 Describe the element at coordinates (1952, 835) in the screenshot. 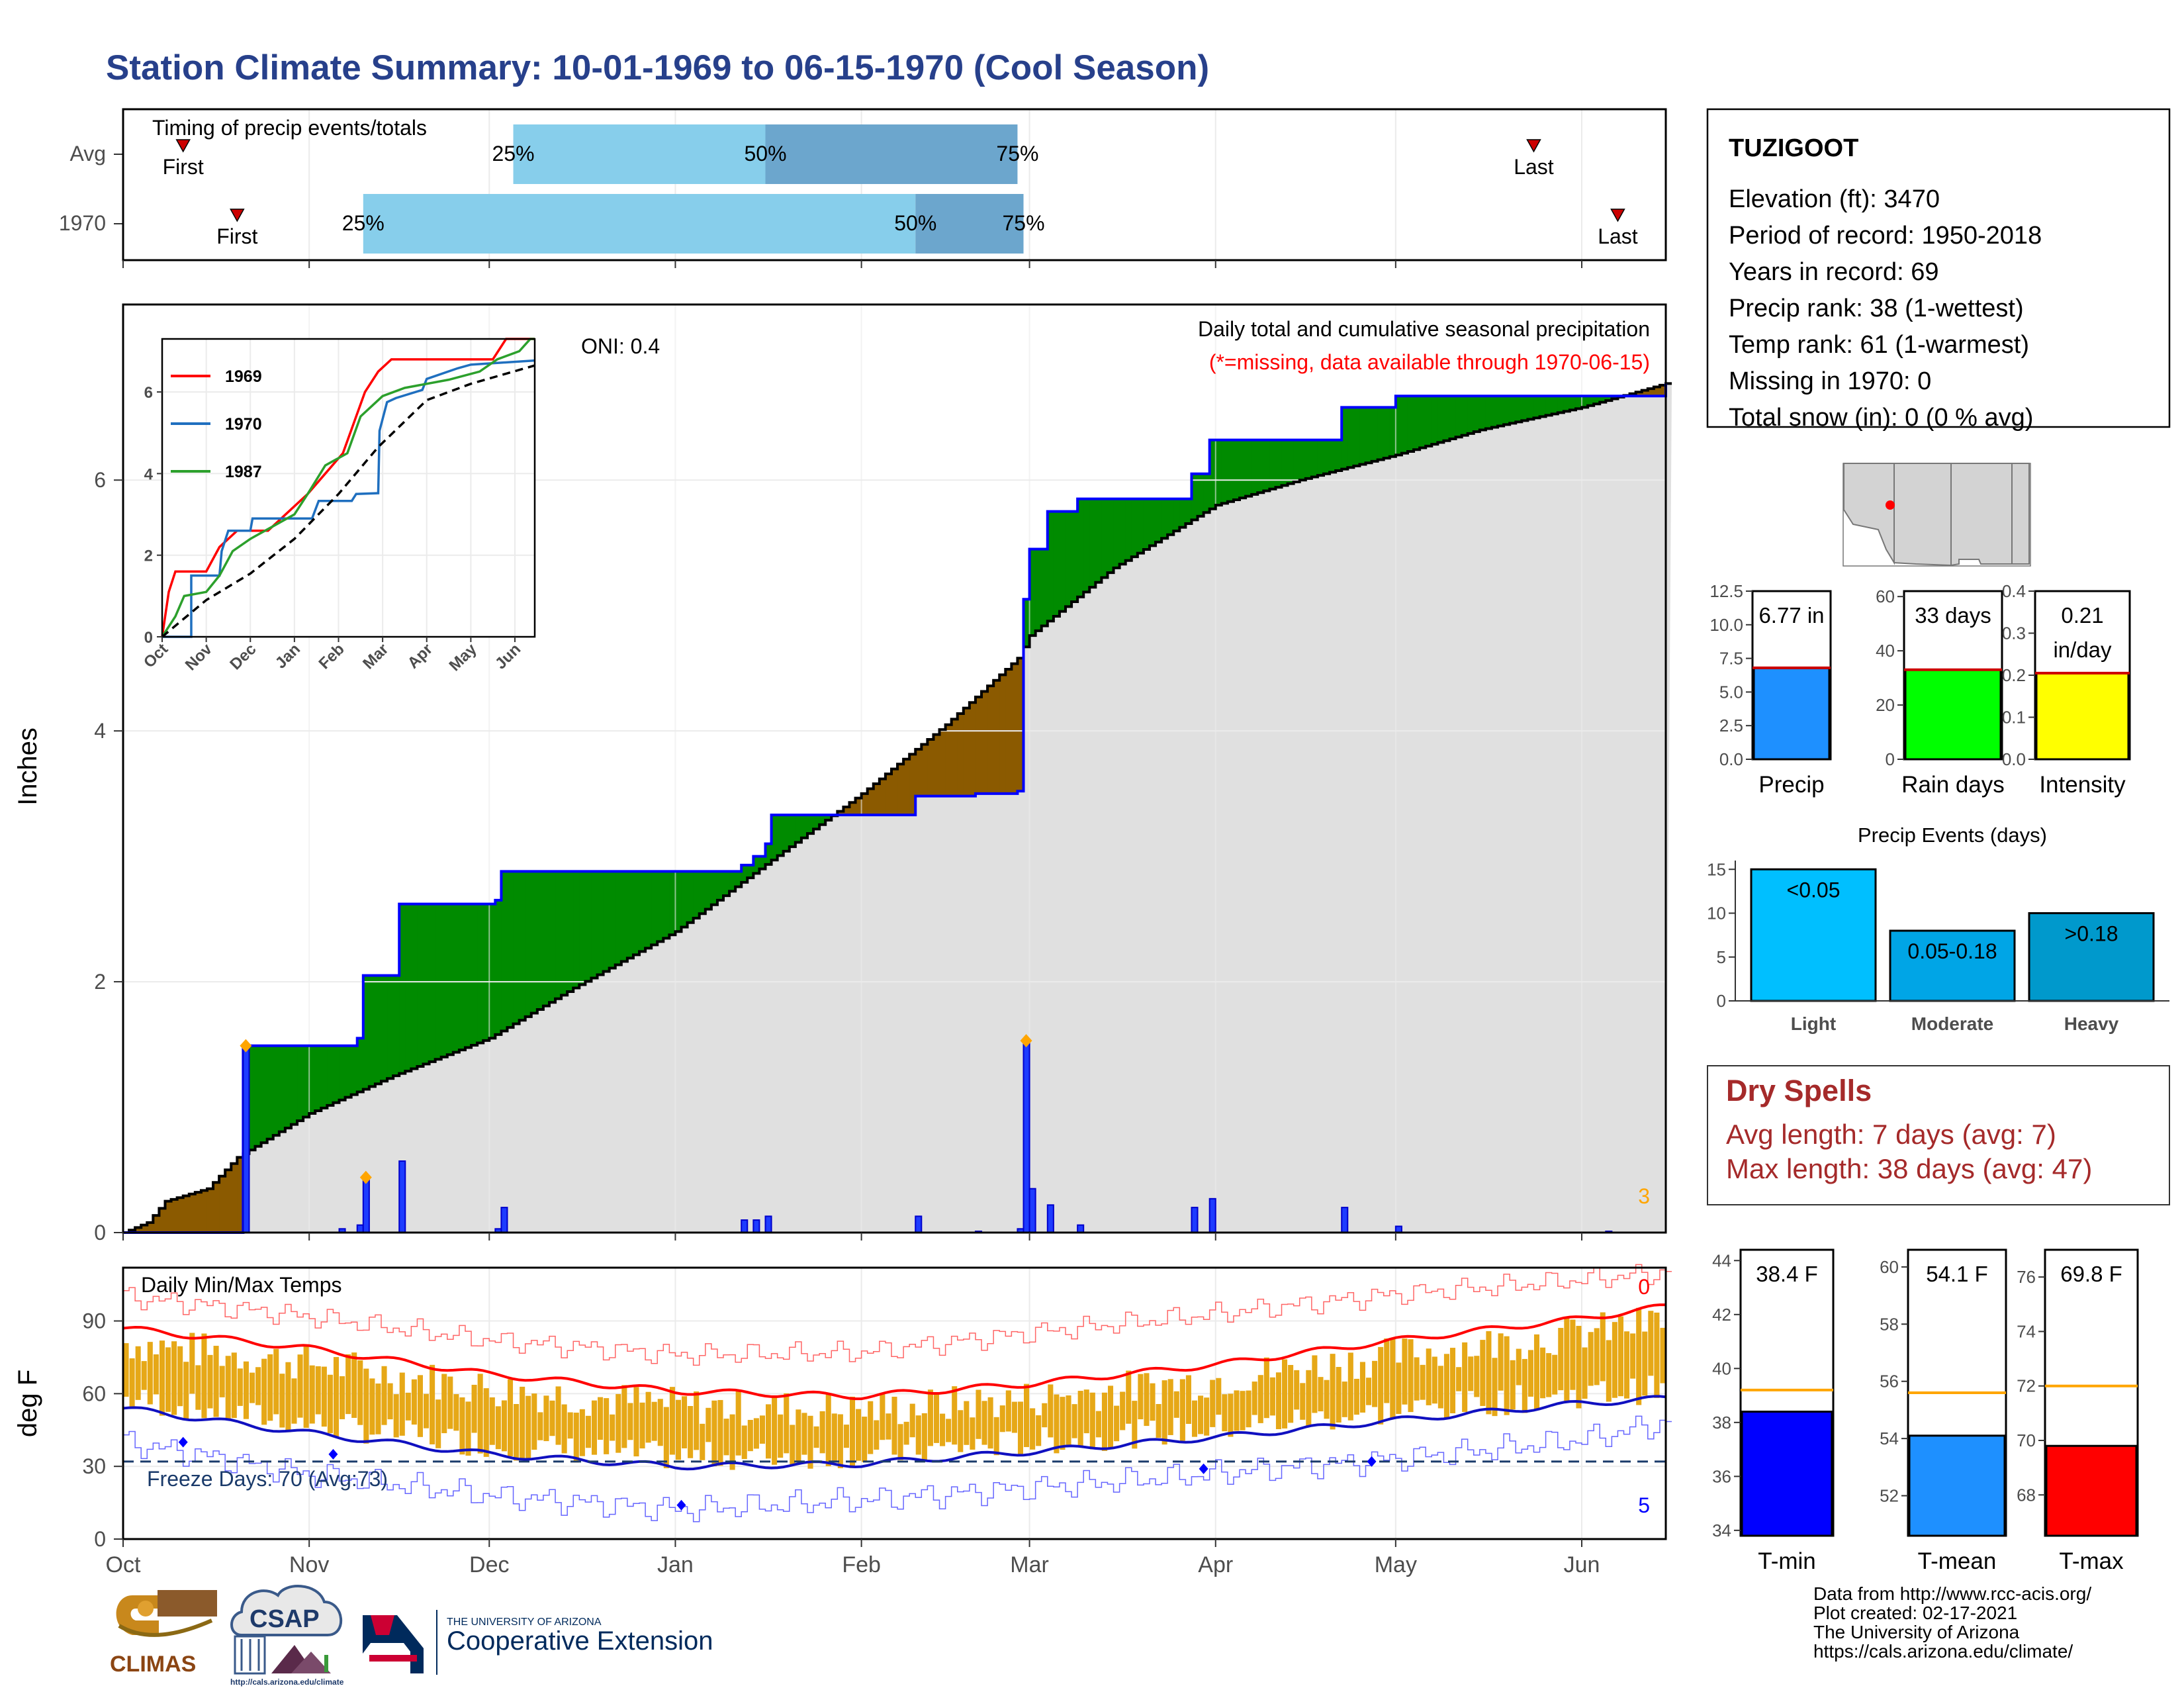

I see `events-title: Precip Events (days)` at that location.